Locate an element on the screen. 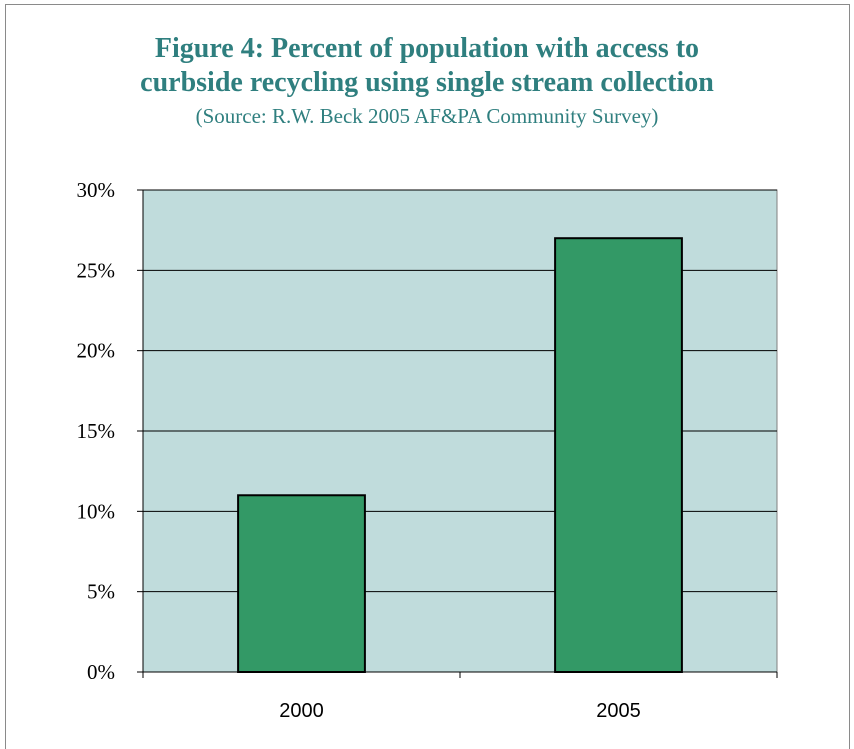  y-tick-label: 15% is located at coordinates (96, 431).